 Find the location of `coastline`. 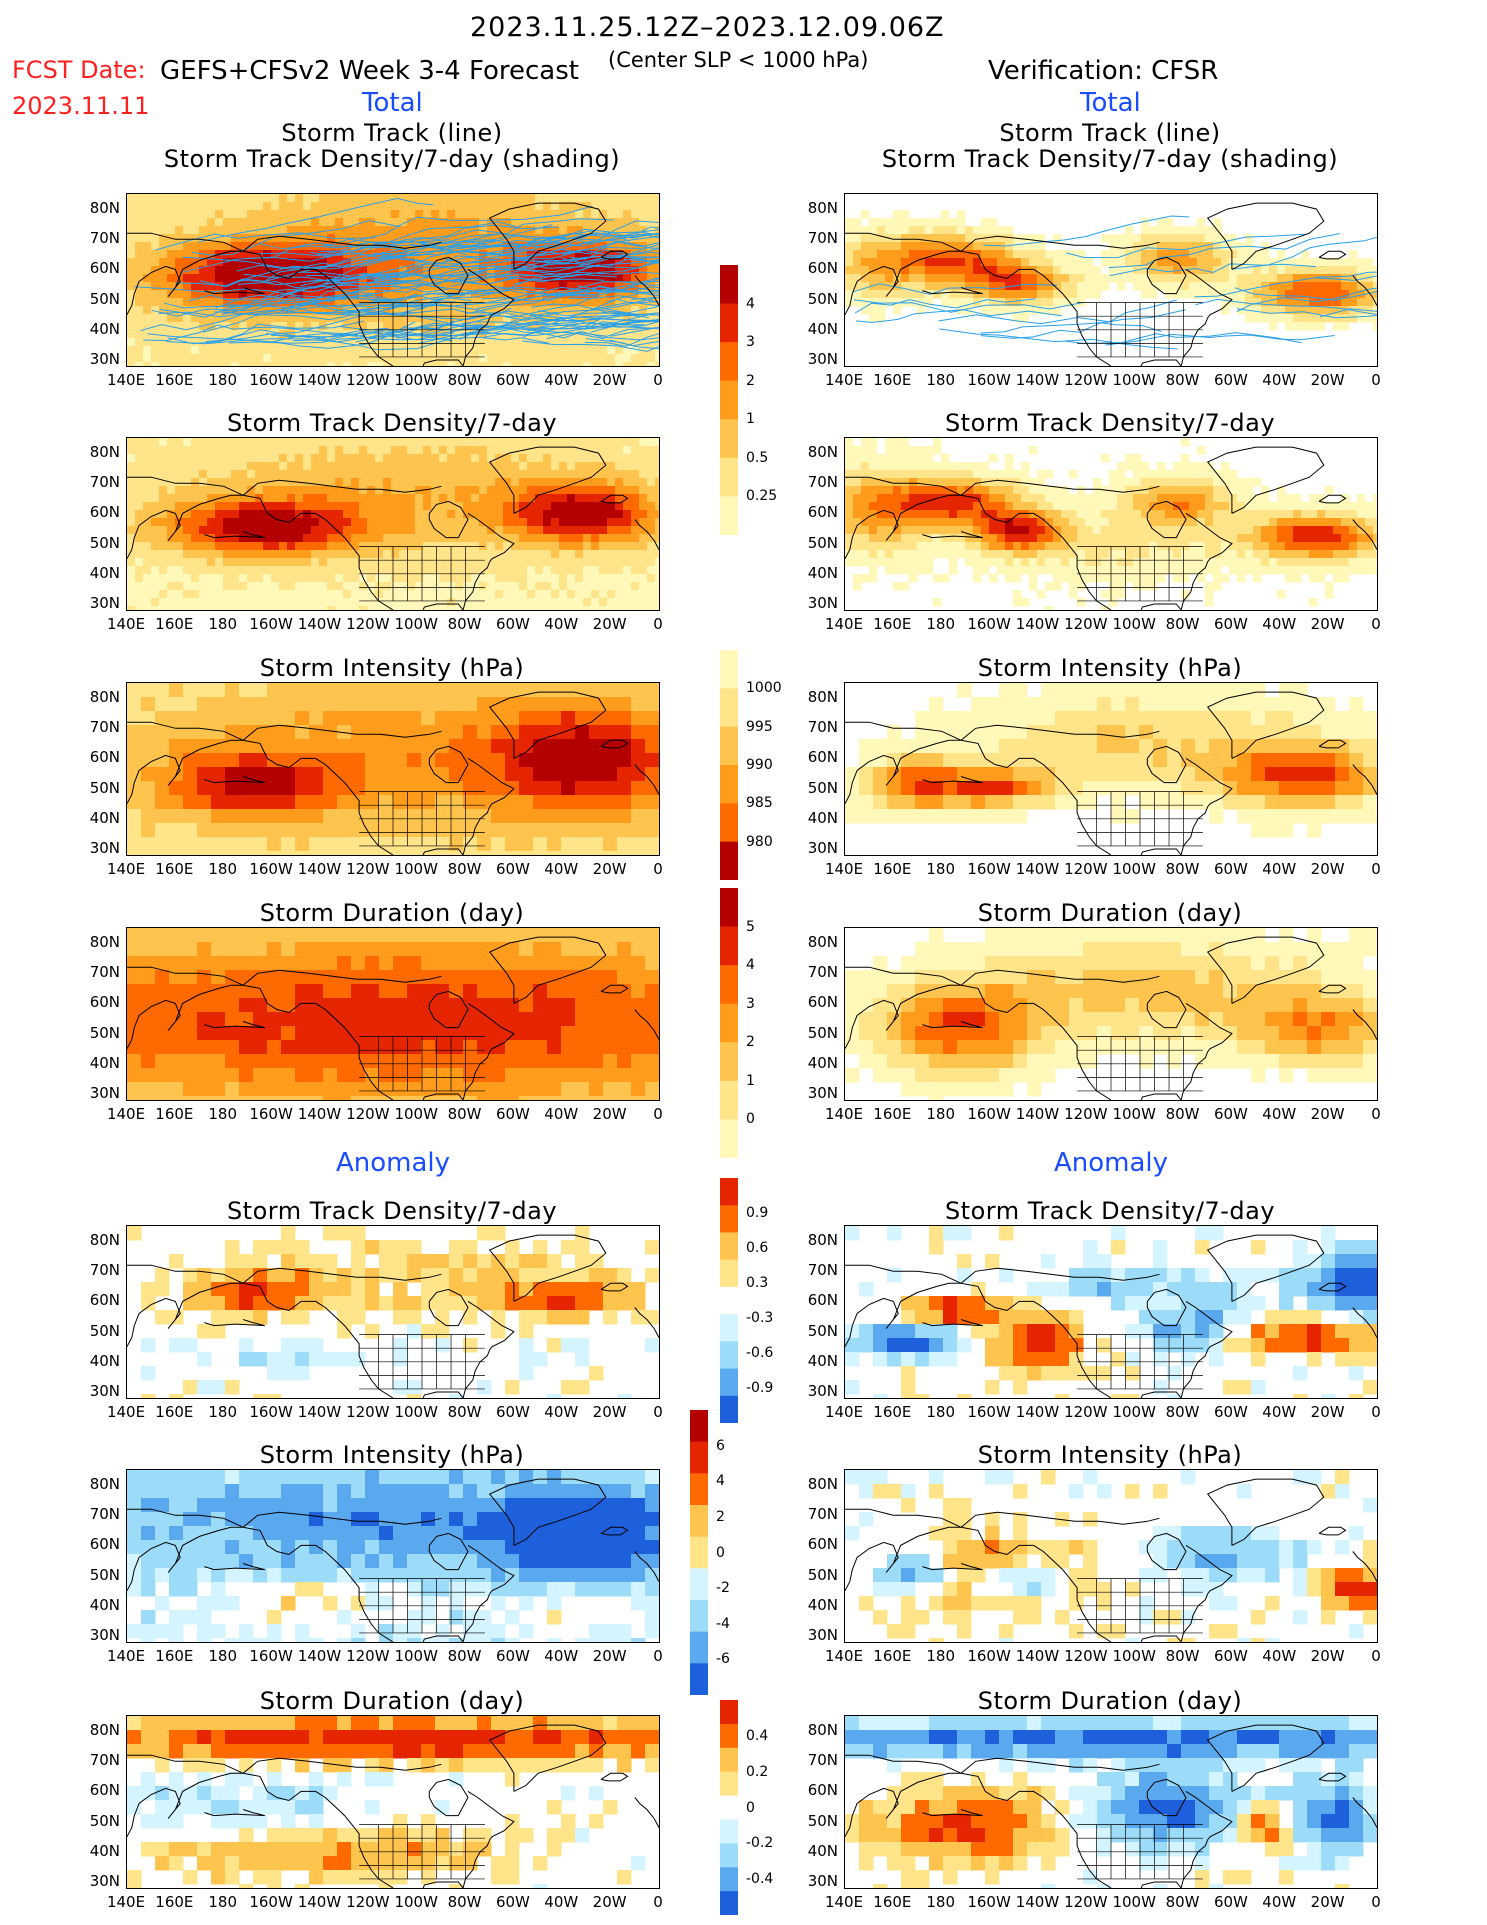

coastline is located at coordinates (185, 526).